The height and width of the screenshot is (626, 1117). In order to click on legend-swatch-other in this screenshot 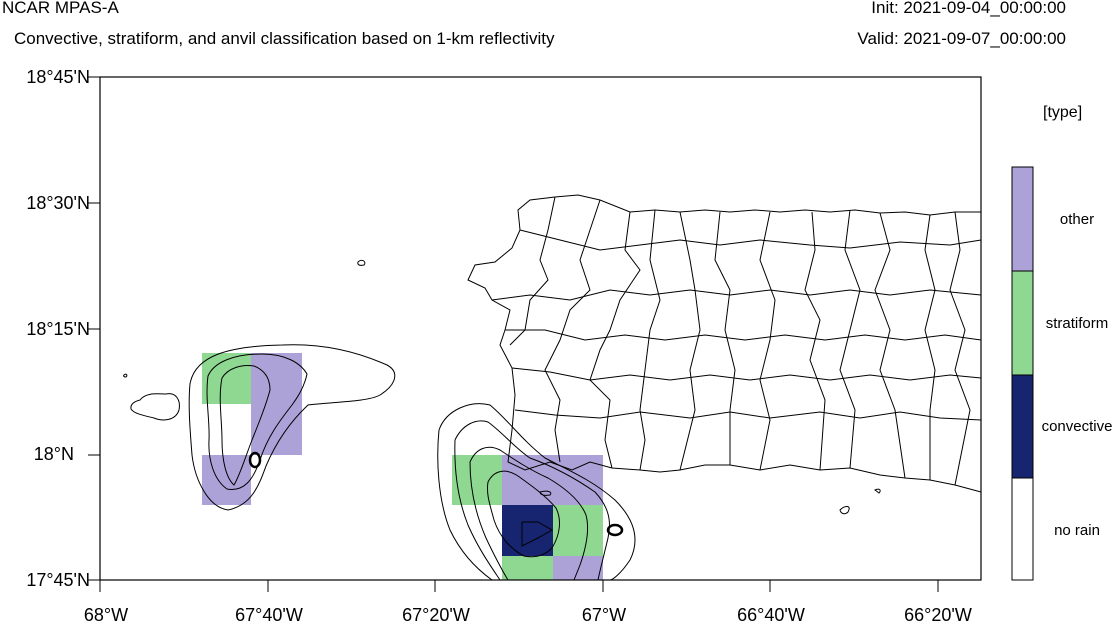, I will do `click(1022, 219)`.